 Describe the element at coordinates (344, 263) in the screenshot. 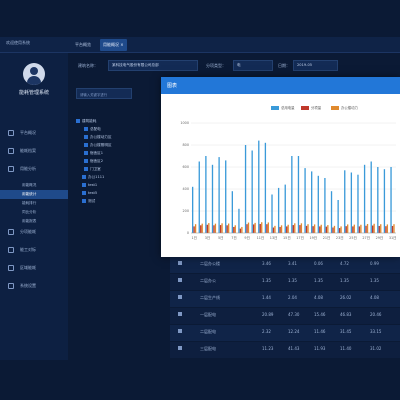

I see `table-cell: 4.72` at that location.